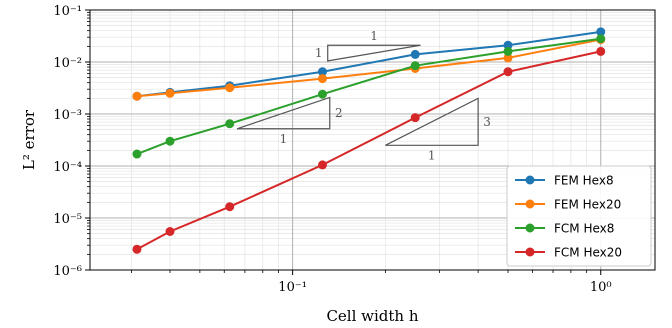 The image size is (672, 328). Describe the element at coordinates (67, 271) in the screenshot. I see `y-tick-label: 10⁻⁶` at that location.